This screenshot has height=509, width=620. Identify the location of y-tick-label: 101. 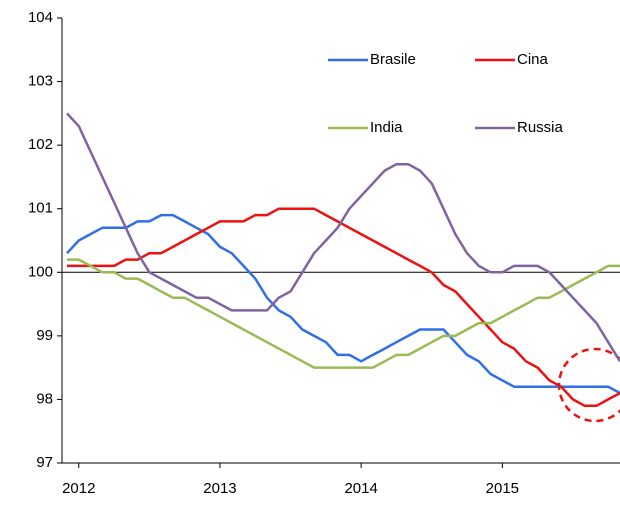
(40, 208).